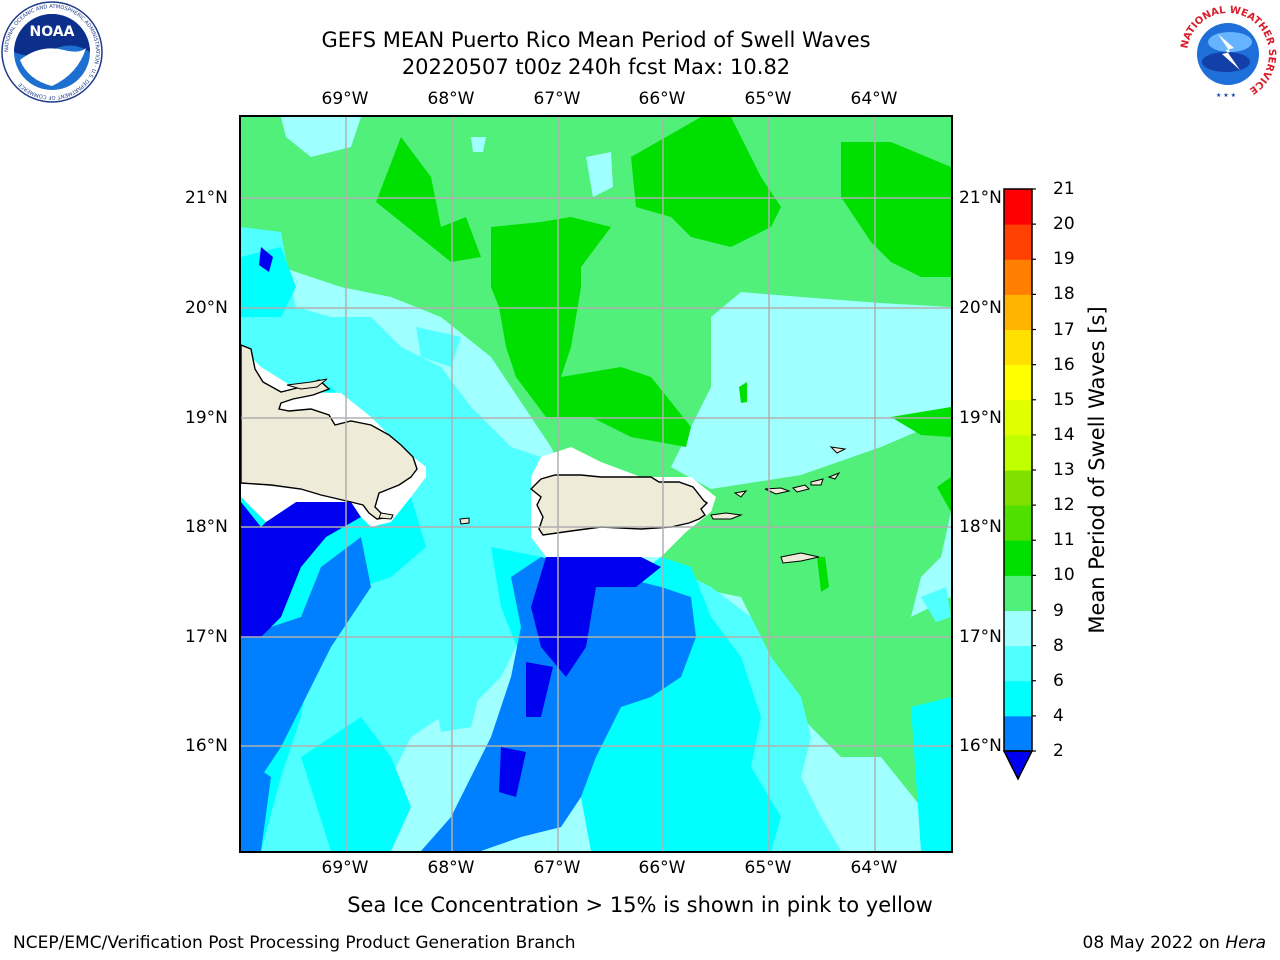 The height and width of the screenshot is (960, 1280). Describe the element at coordinates (1064, 540) in the screenshot. I see `colorbar-tick-label: 11` at that location.